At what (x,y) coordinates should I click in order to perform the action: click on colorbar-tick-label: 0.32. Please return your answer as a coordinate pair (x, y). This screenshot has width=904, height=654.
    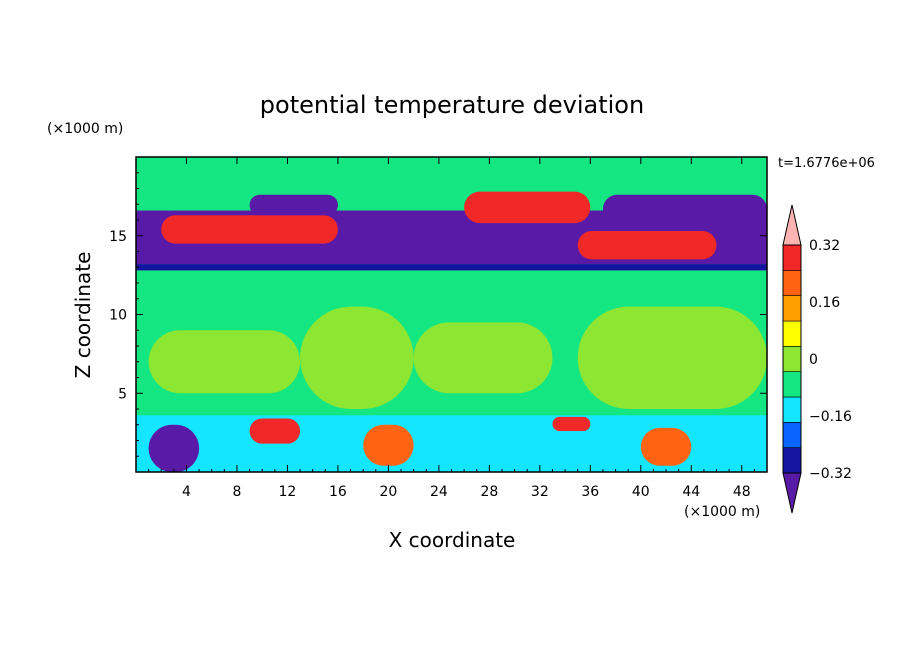
    Looking at the image, I should click on (824, 246).